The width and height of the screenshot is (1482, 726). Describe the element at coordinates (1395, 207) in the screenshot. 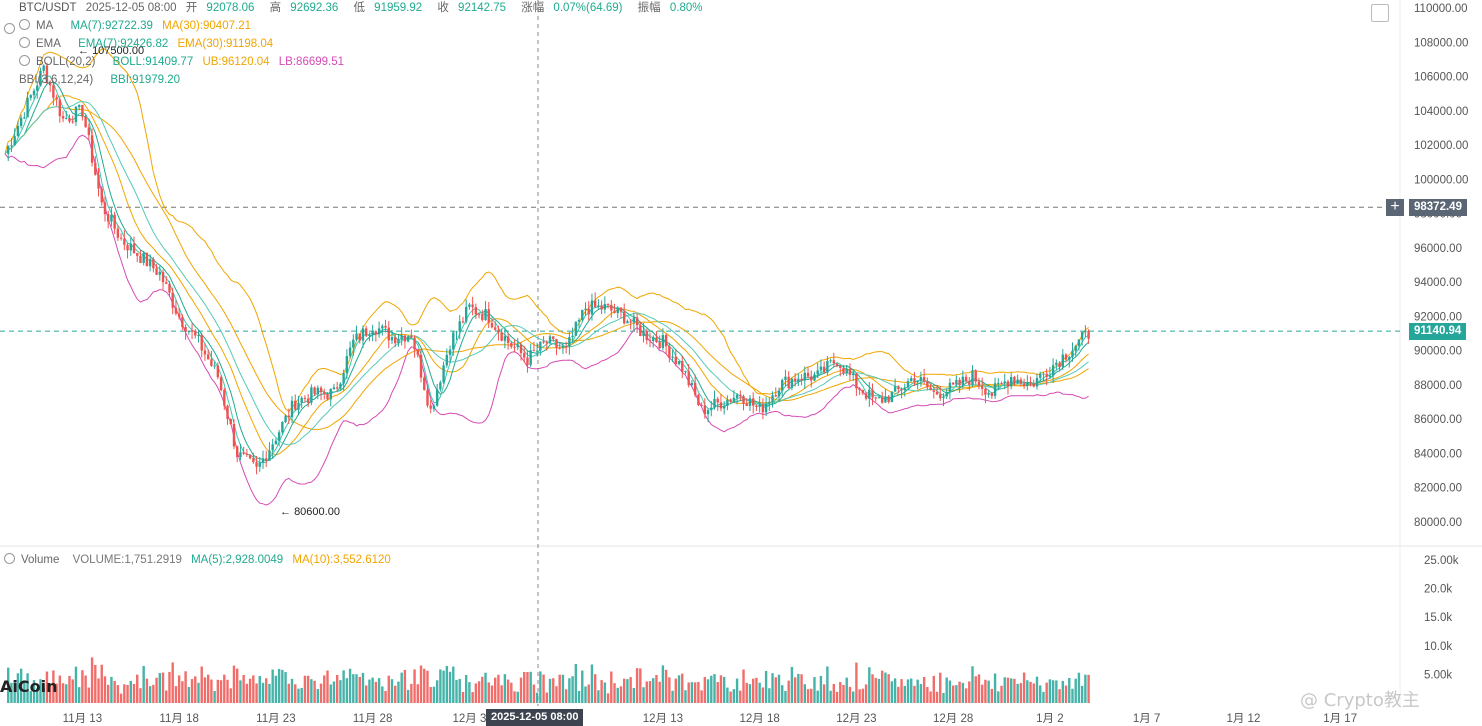

I see `add-alert-icon: +` at that location.